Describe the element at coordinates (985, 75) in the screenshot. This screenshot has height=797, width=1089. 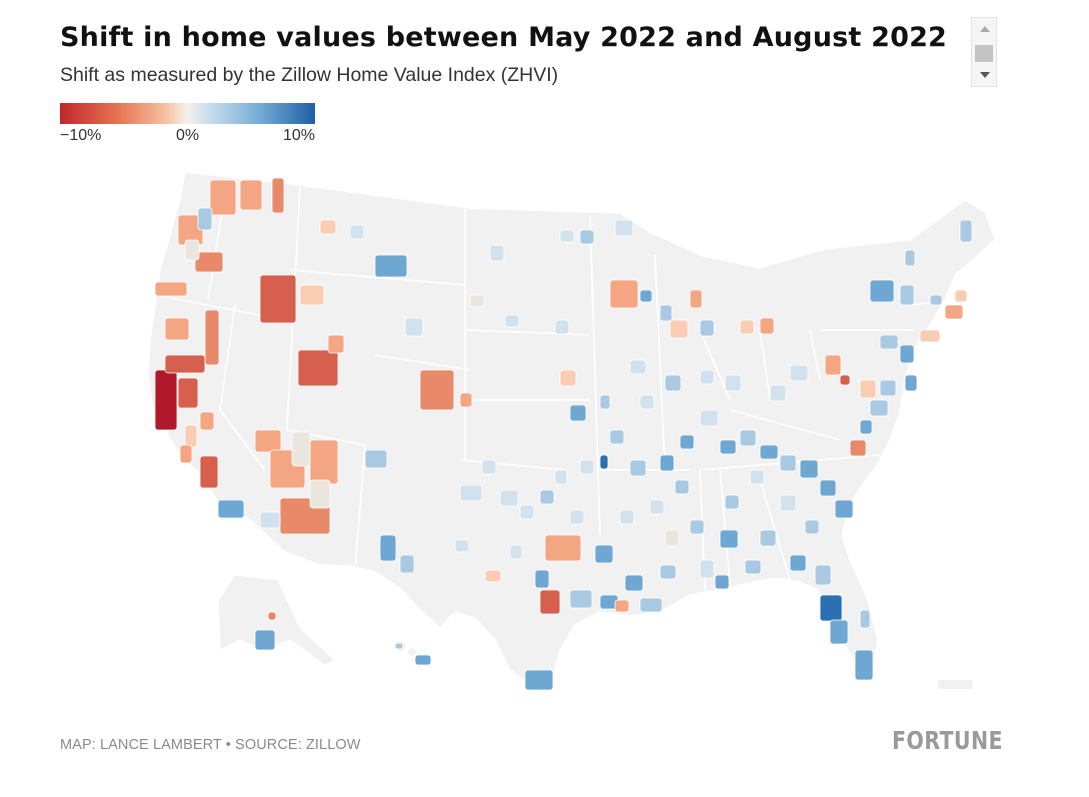
I see `scroll-down-arrow-icon` at that location.